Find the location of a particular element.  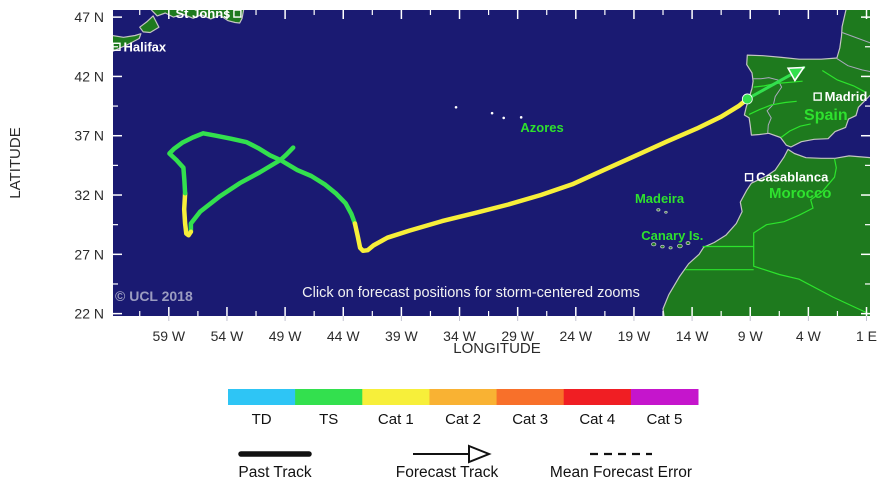

y-tick-label: 37 N is located at coordinates (89, 136).